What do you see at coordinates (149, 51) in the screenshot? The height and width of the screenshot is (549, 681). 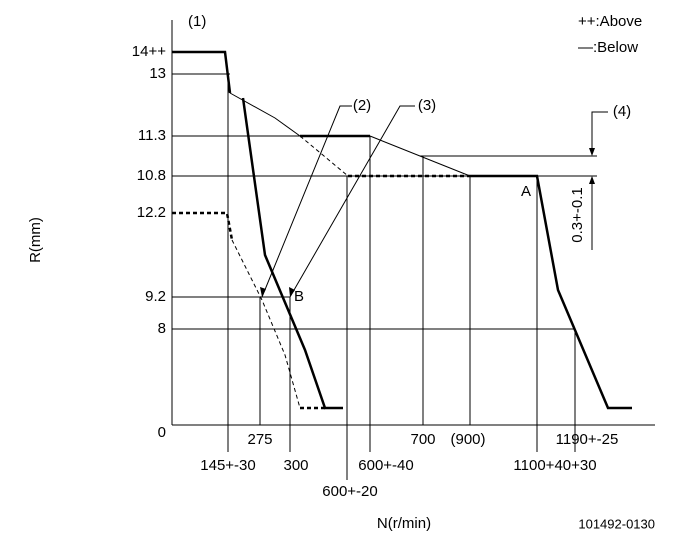 I see `y-label: 14++` at bounding box center [149, 51].